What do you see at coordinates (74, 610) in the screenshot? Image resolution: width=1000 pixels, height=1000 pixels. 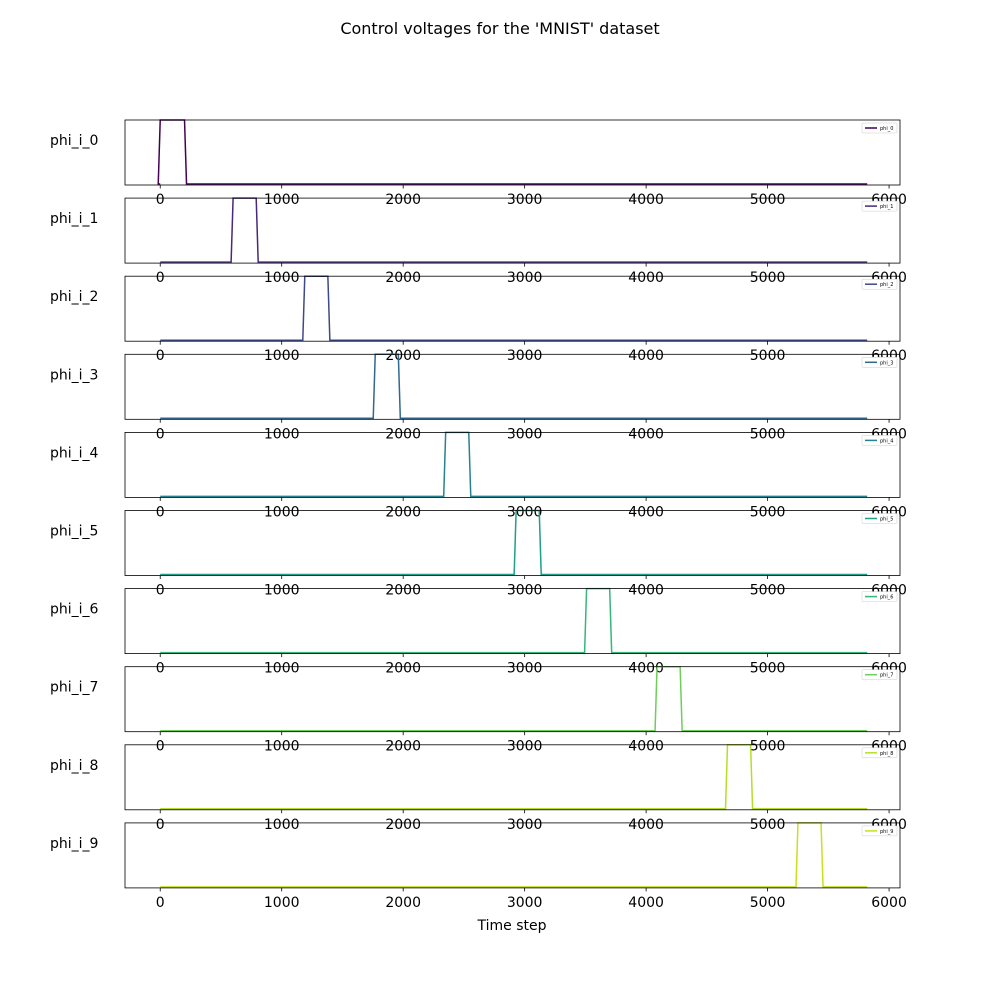 I see `row-label-phi_6: phi_i_6` at bounding box center [74, 610].